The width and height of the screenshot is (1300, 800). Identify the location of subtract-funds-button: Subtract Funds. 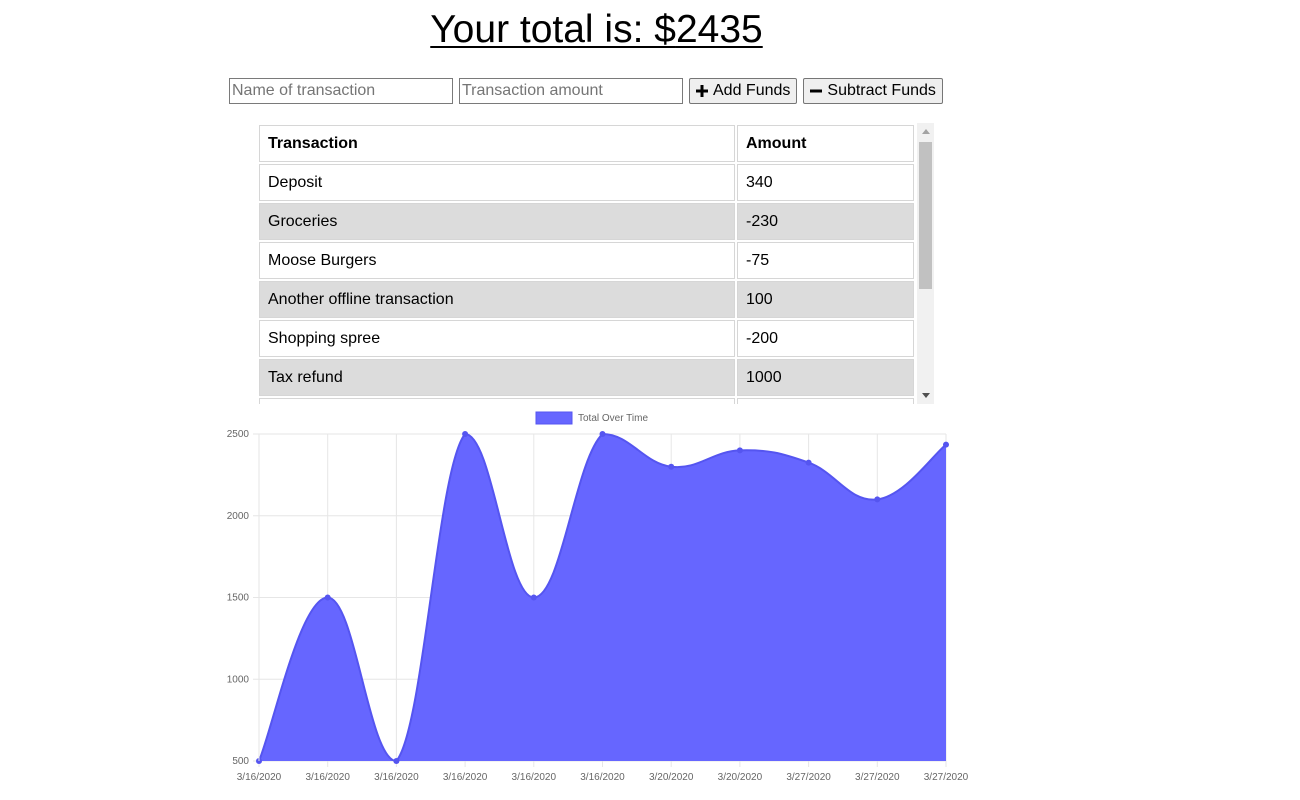
(873, 91).